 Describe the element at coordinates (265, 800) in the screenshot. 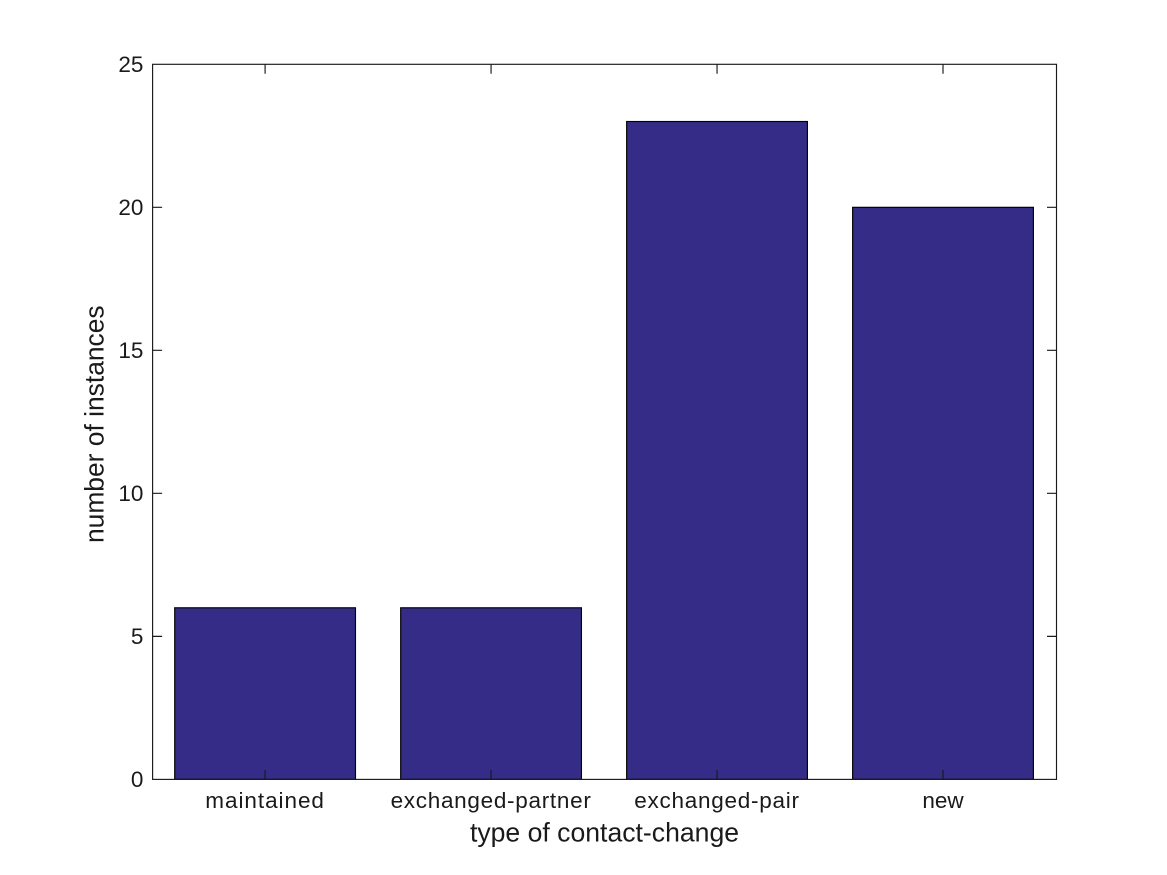

I see `svg-text: maintained` at that location.